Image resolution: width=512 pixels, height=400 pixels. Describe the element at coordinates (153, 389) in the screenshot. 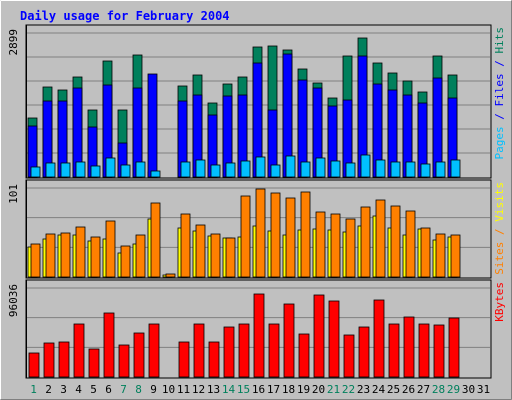

I see `x-tick-label-day-9: 9` at that location.